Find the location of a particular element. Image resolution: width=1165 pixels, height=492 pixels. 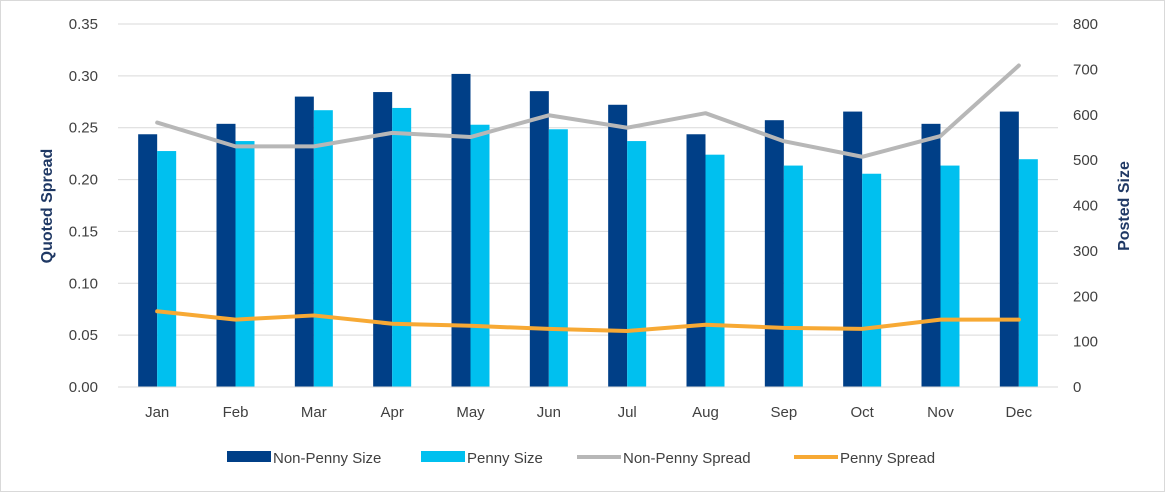

legend-swatch-non-penny-size is located at coordinates (249, 456).